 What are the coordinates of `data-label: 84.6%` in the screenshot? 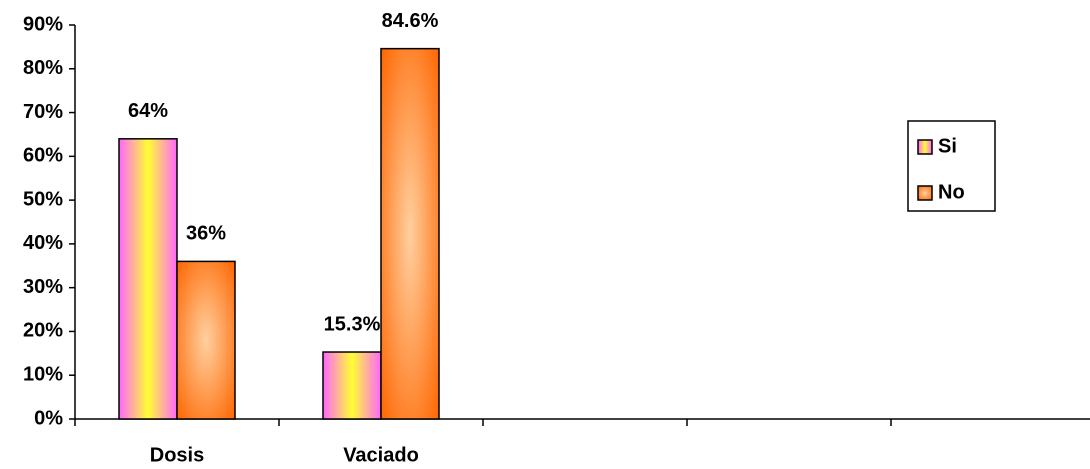 It's located at (410, 21).